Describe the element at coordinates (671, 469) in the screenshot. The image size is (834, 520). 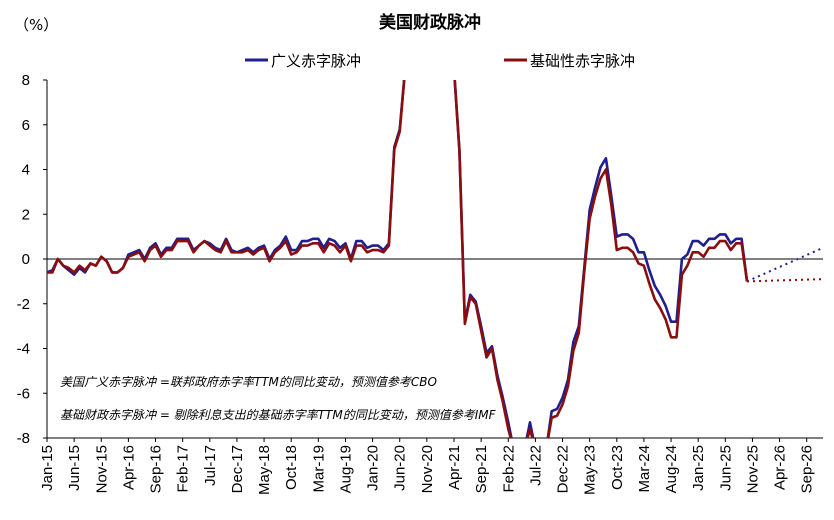
I see `x-tick-label: Aug-24` at that location.